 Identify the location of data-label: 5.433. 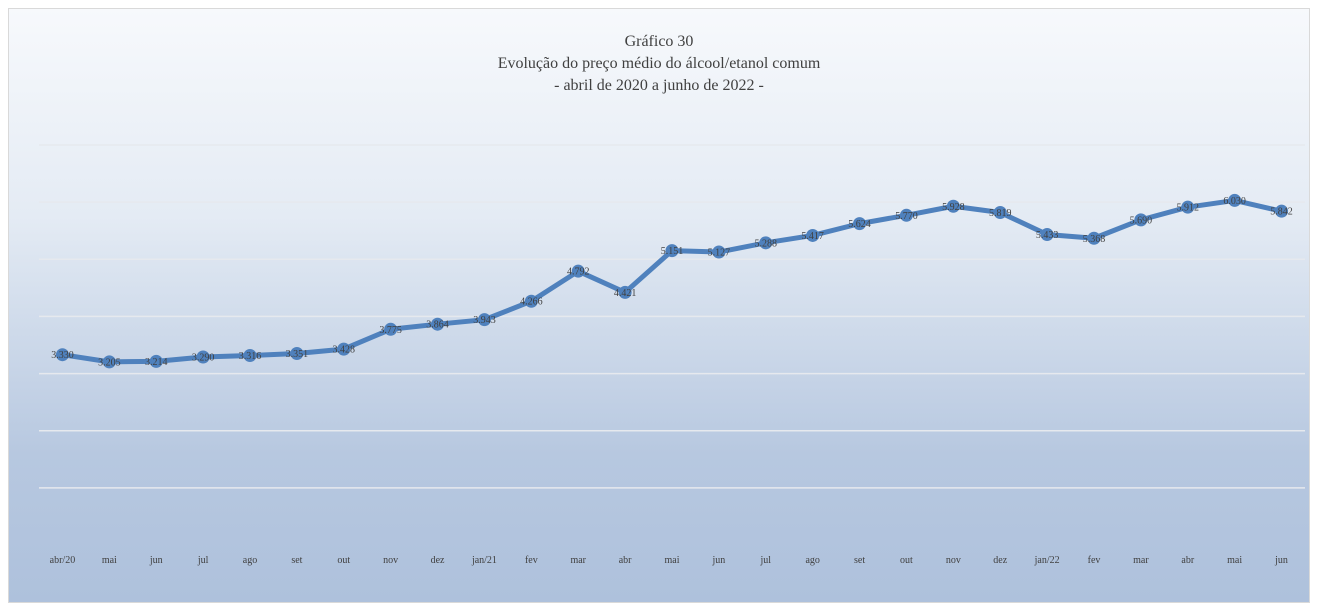
(1047, 235).